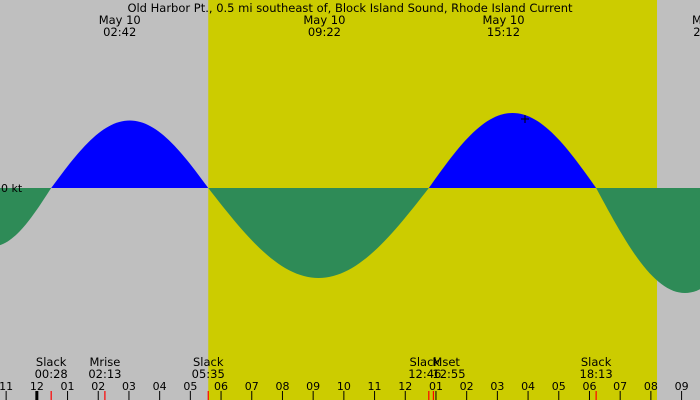 The image size is (700, 400). I want to click on slack-event-time: 00:28, so click(51, 374).